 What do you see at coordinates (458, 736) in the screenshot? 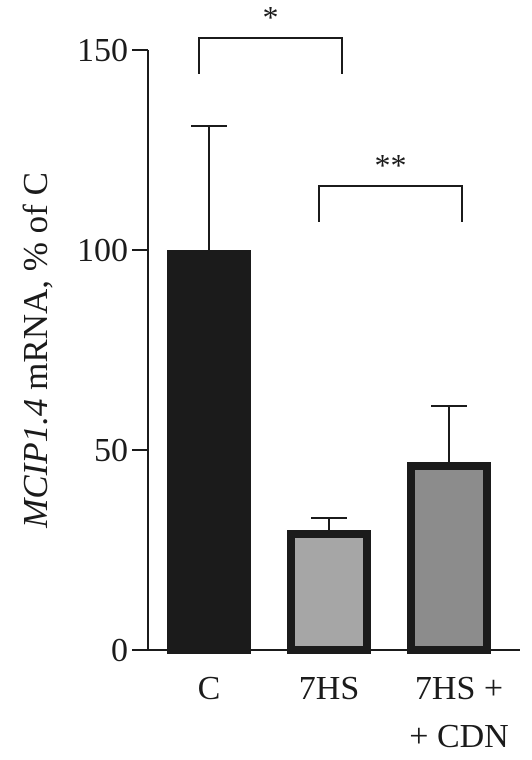
I see `x-tick-label: + CDN` at bounding box center [458, 736].